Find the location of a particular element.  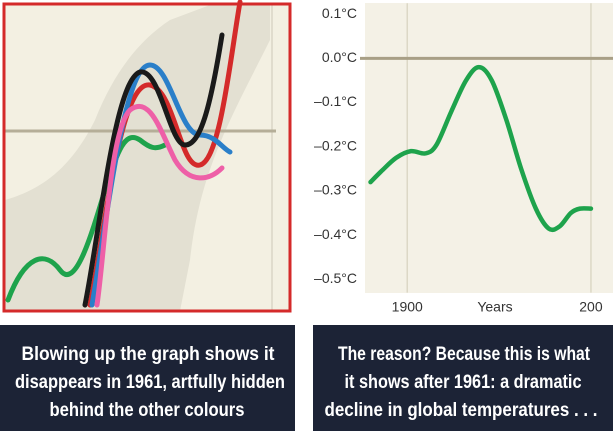

x-tick-label: 1900 is located at coordinates (407, 307).